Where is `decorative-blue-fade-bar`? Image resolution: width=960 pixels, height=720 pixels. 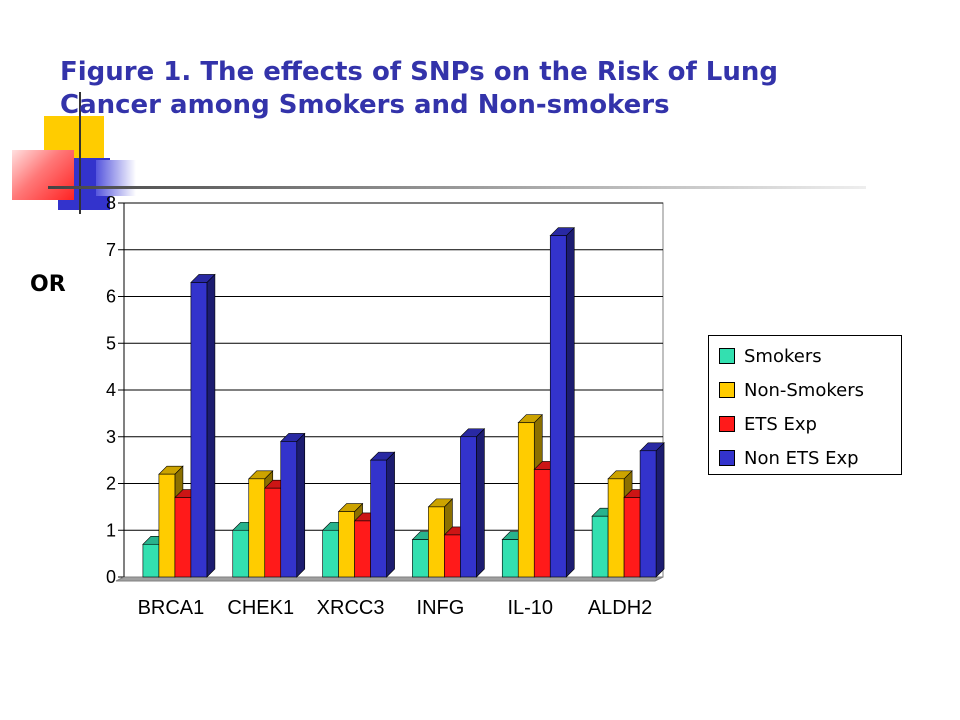
decorative-blue-fade-bar is located at coordinates (116, 178).